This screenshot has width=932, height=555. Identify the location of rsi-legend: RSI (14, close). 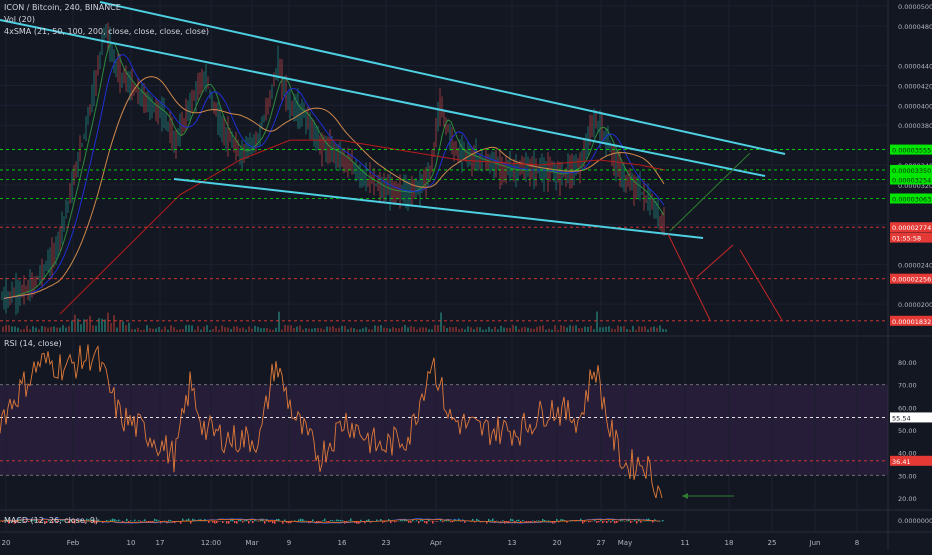
(33, 344).